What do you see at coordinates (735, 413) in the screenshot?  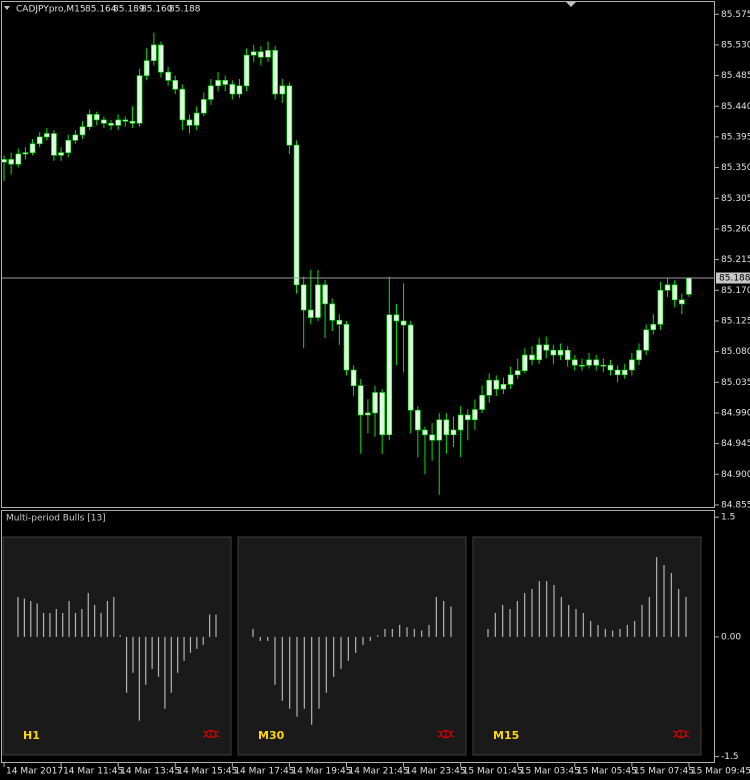 I see `y-tick-label: 84.990` at bounding box center [735, 413].